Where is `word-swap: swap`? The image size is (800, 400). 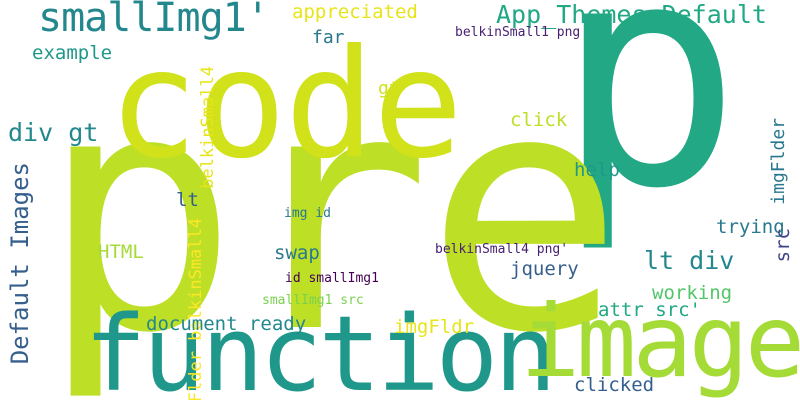 word-swap: swap is located at coordinates (297, 253).